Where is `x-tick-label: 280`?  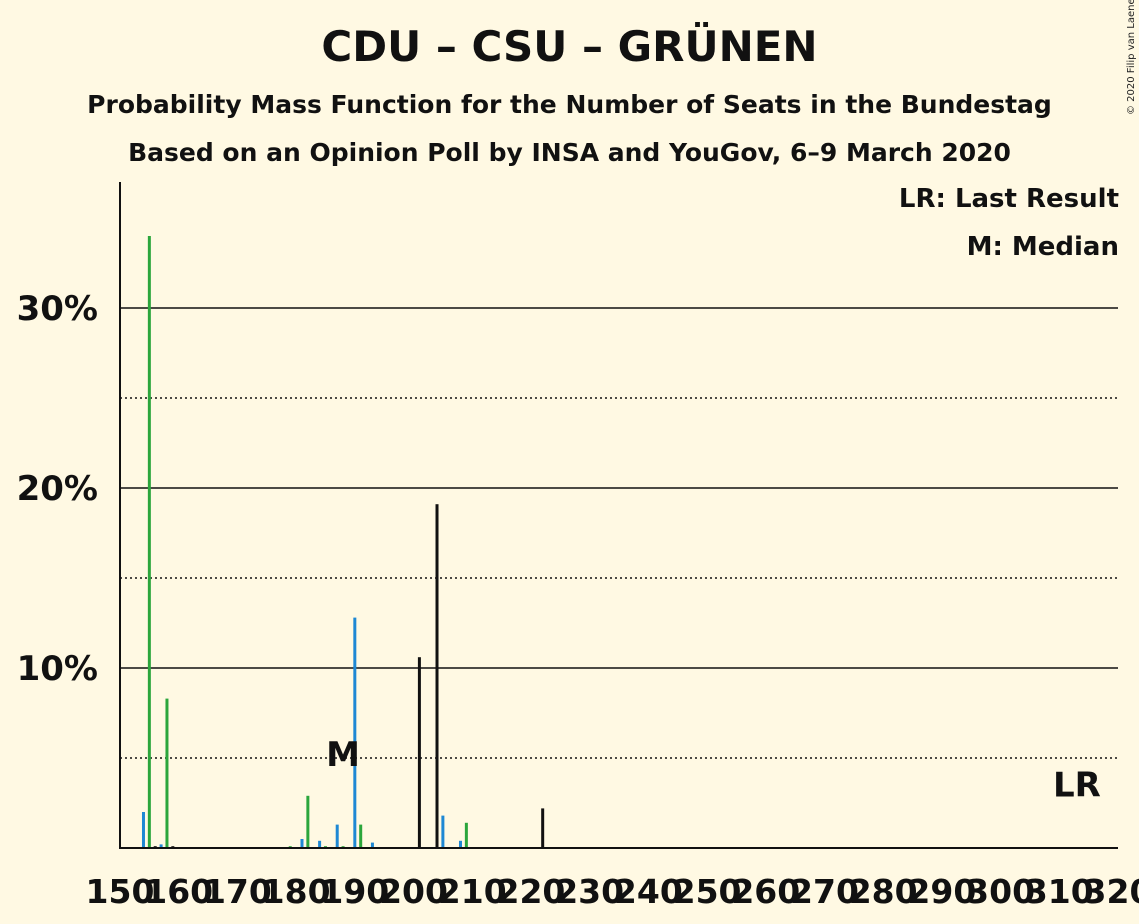 x-tick-label: 280 is located at coordinates (883, 891).